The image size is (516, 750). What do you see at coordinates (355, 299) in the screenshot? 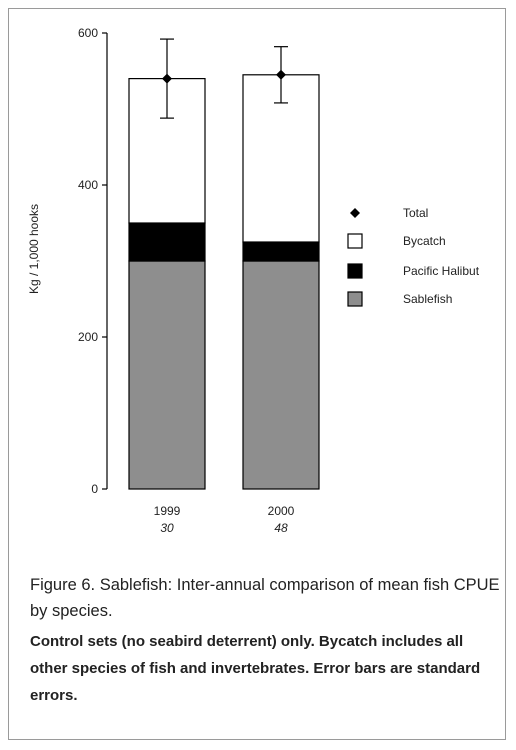
I see `legend-swatch-sablefish` at bounding box center [355, 299].